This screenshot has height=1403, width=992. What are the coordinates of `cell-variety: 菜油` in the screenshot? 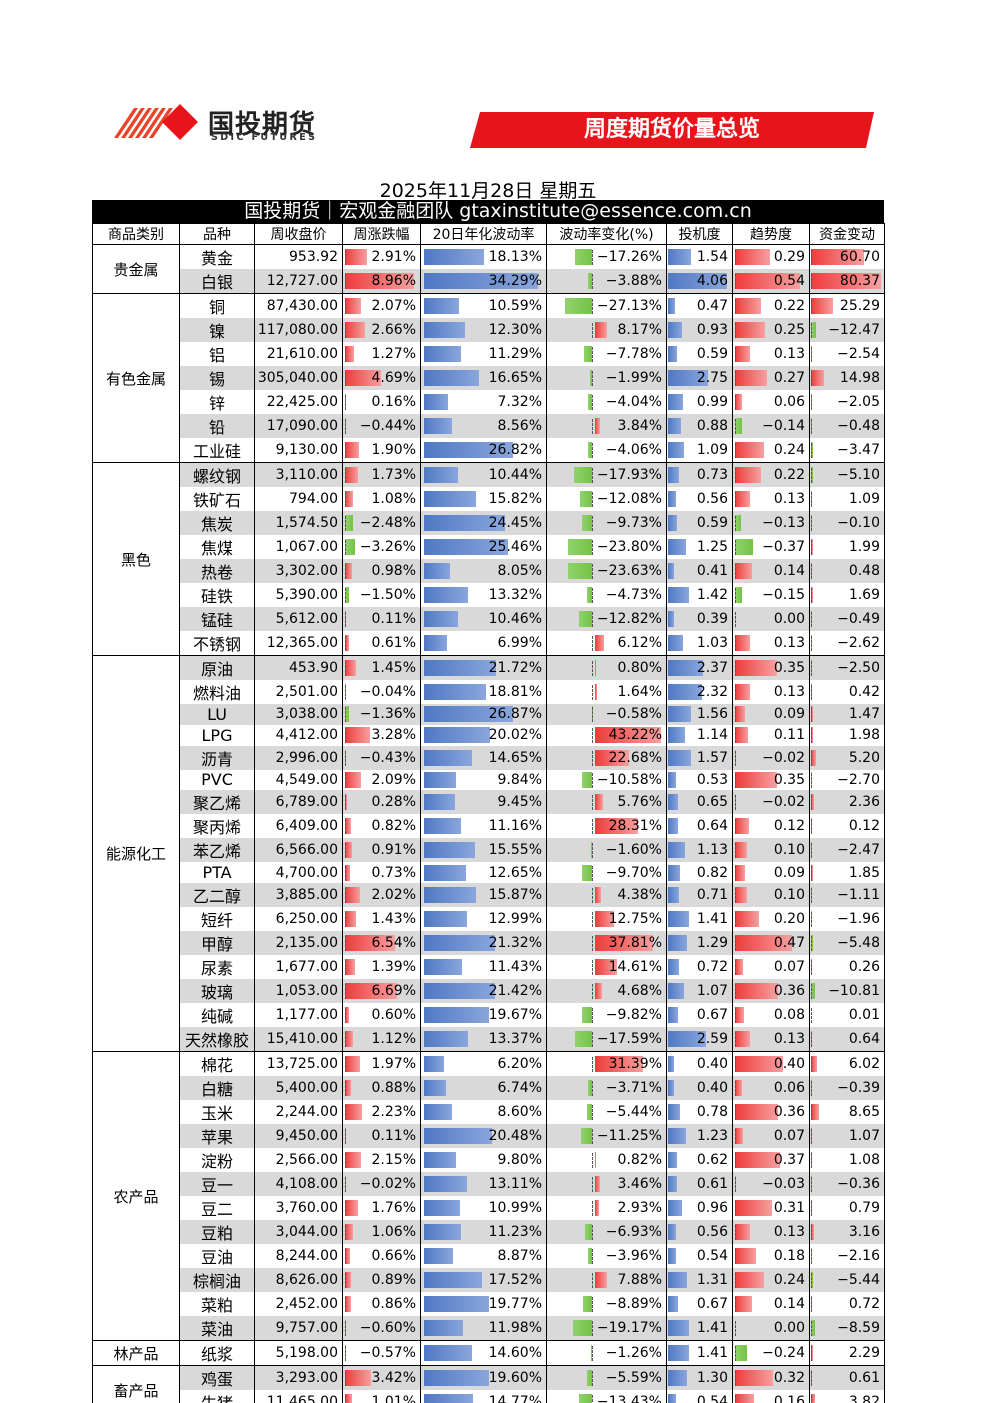 It's located at (217, 1329).